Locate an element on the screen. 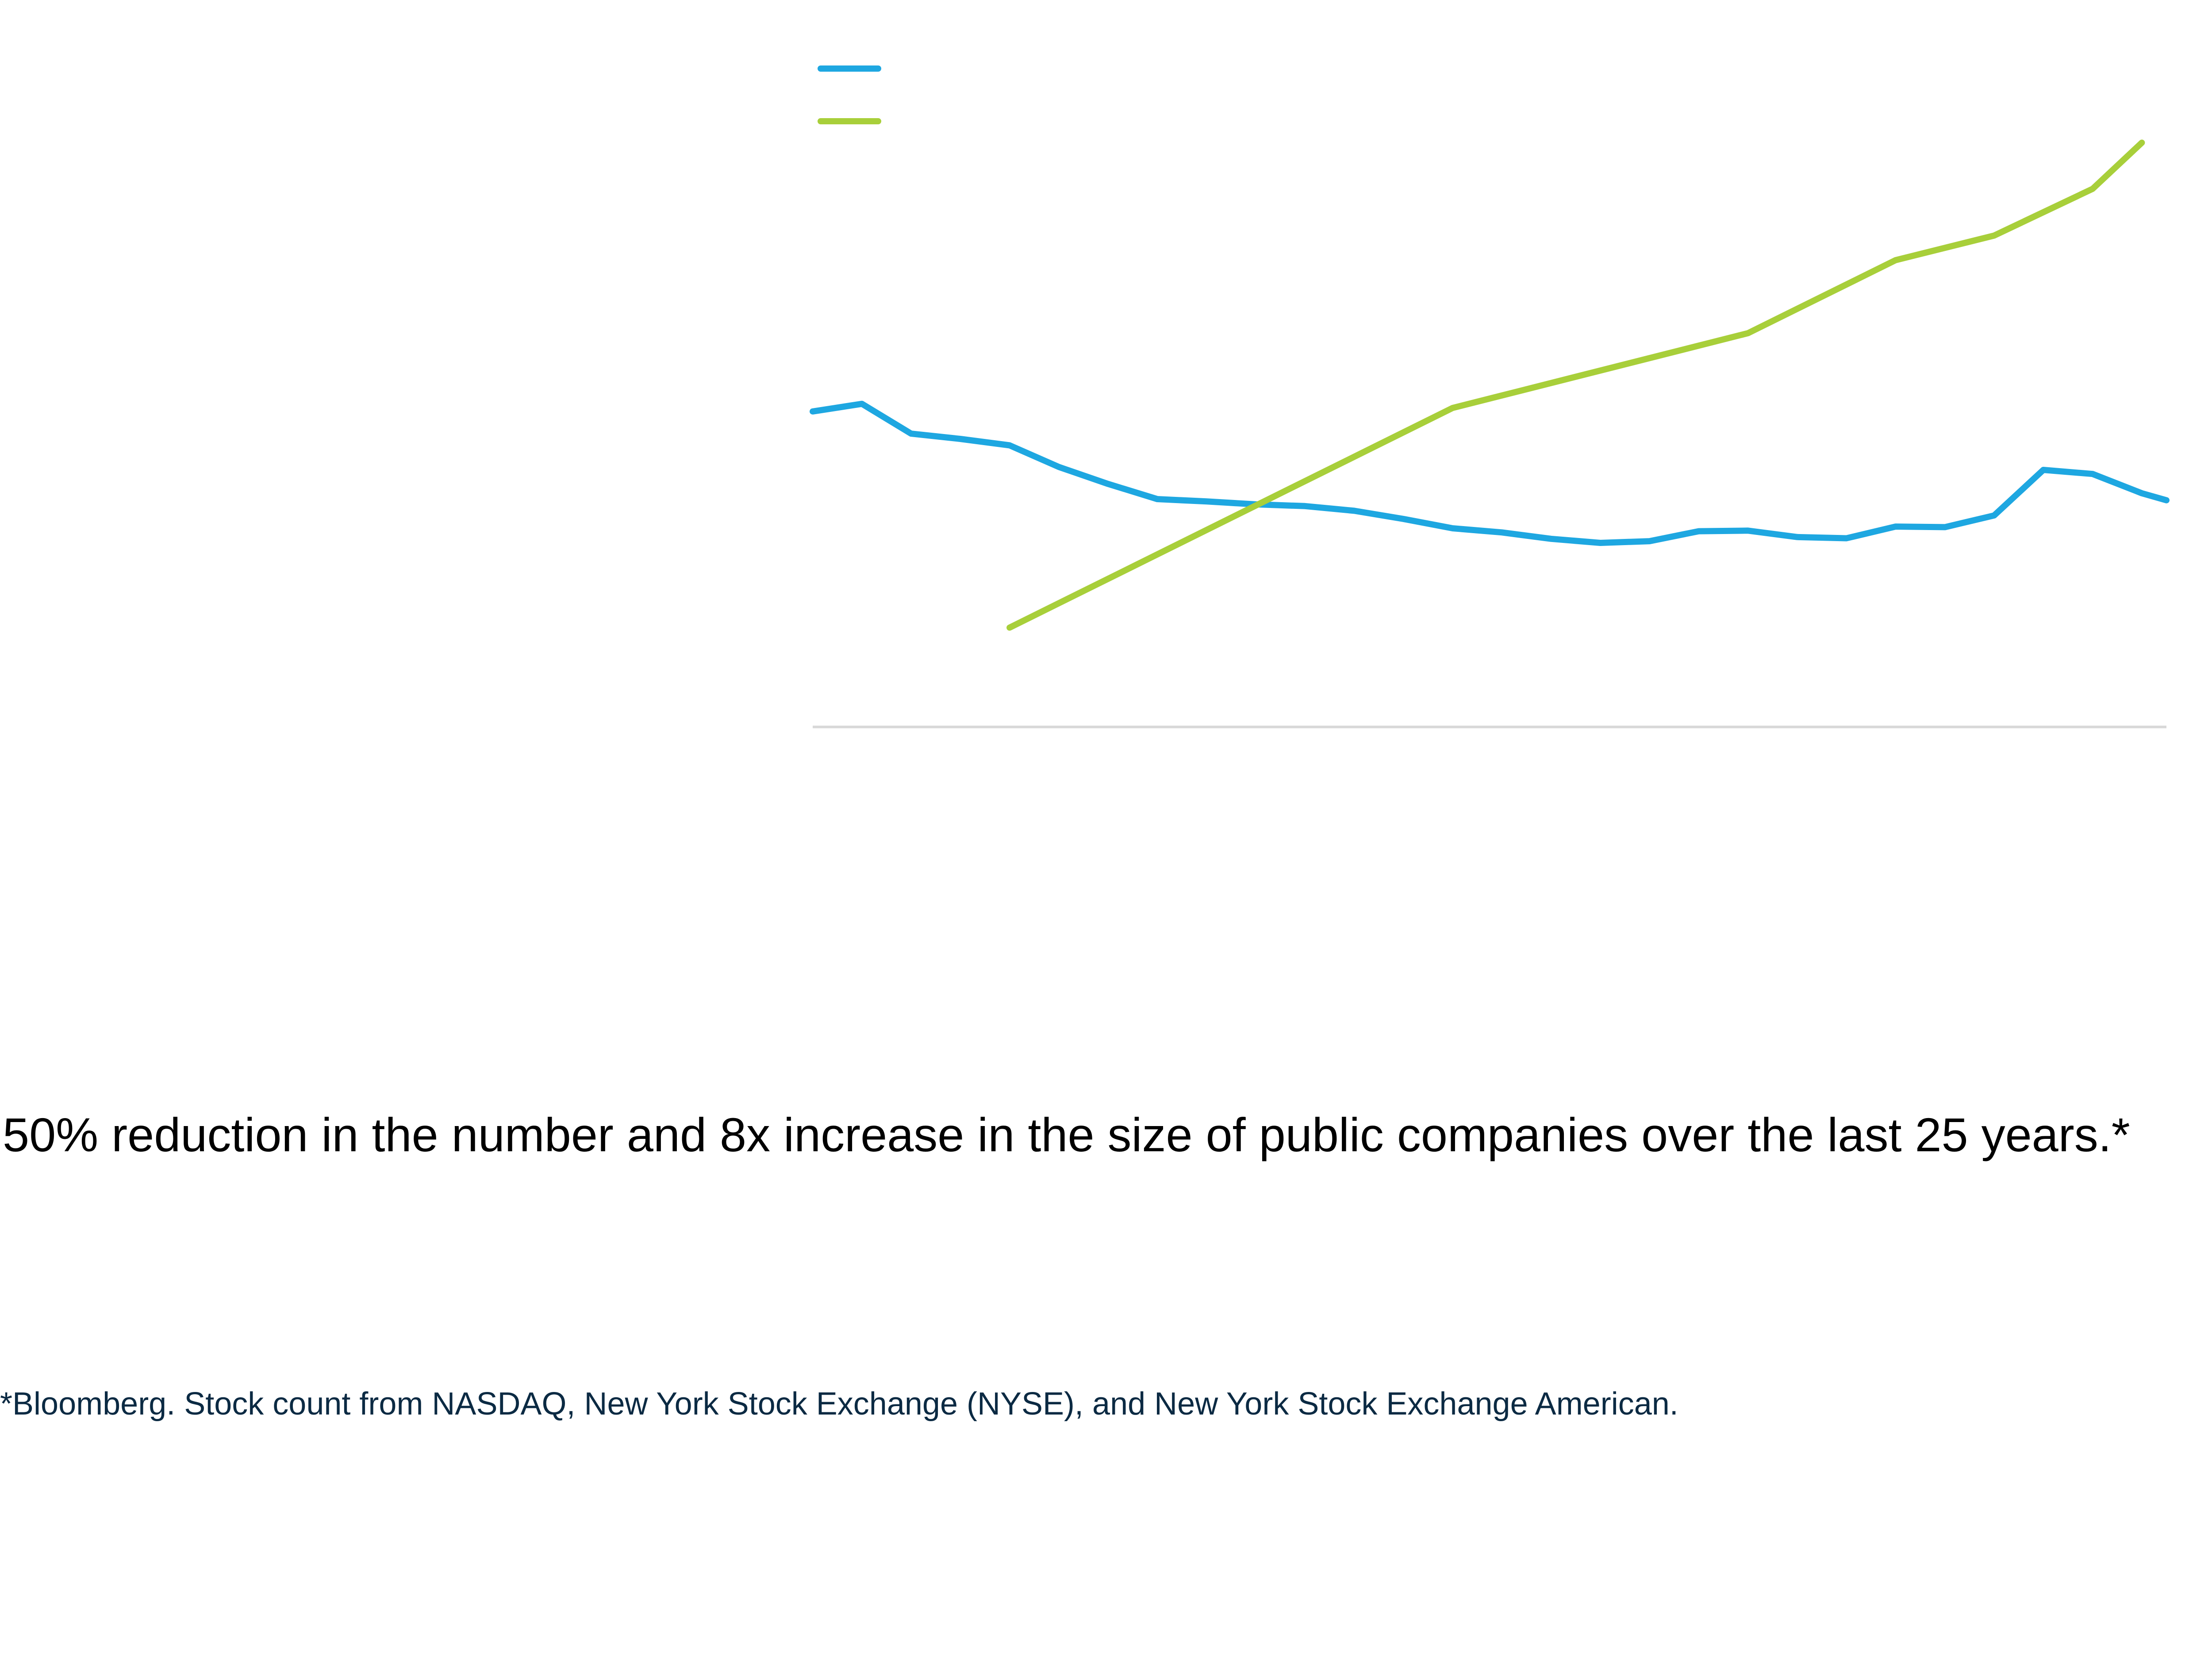 The image size is (2212, 1657). legend is located at coordinates (850, 94).